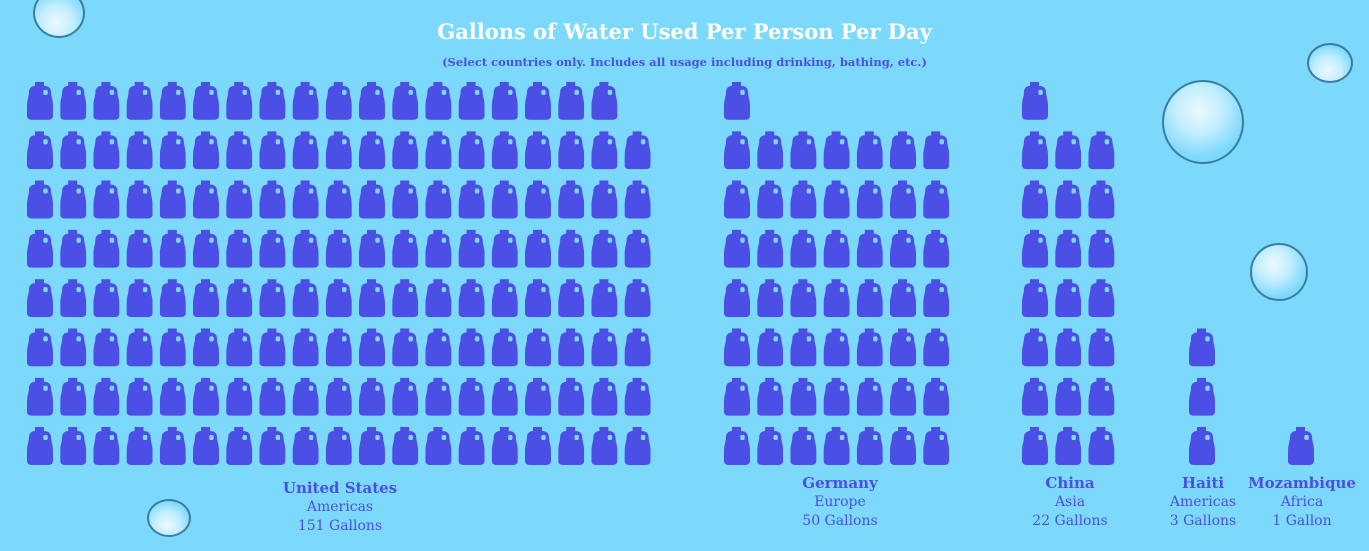 The width and height of the screenshot is (1369, 551). Describe the element at coordinates (840, 483) in the screenshot. I see `country-name: Germany` at that location.